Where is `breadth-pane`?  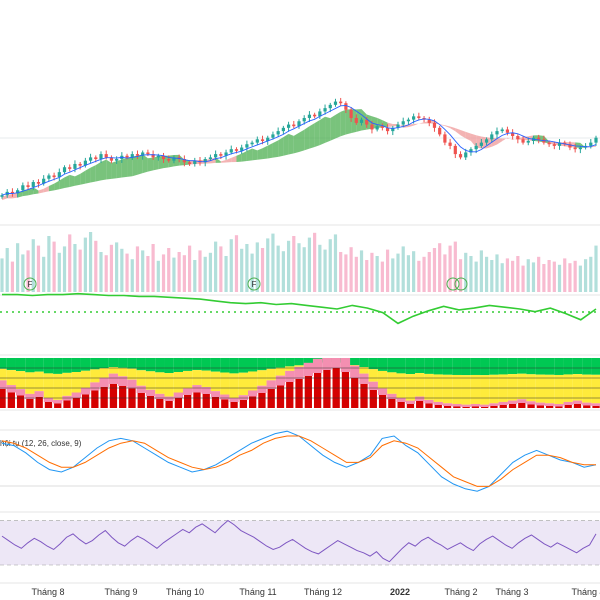
breadth-pane is located at coordinates (300, 383).